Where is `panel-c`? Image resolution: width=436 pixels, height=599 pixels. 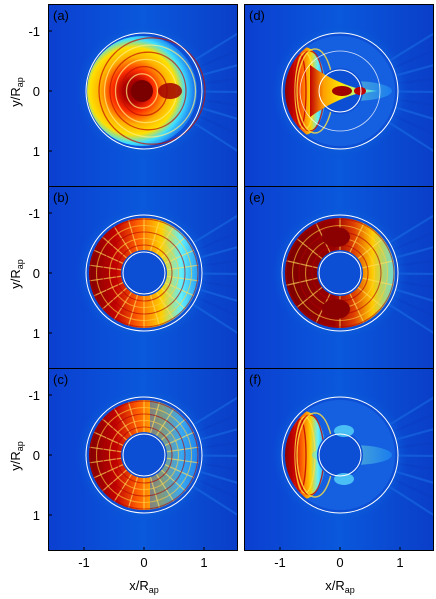
panel-c is located at coordinates (143, 459).